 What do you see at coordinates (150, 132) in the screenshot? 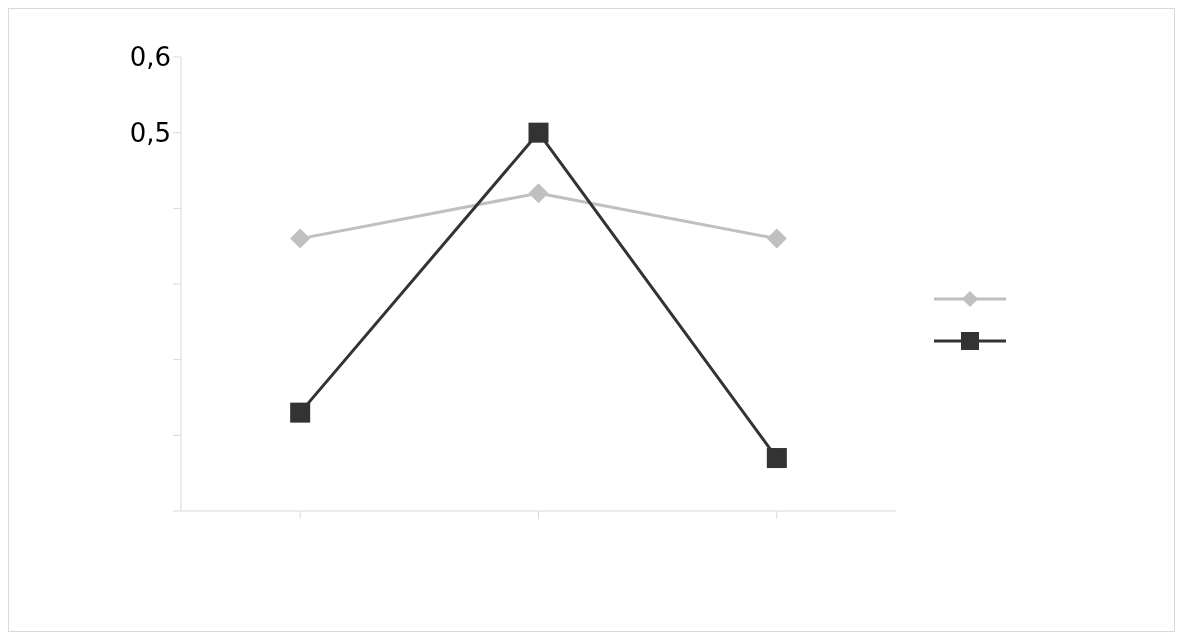
I see `y-tick-label: 0,5` at bounding box center [150, 132].